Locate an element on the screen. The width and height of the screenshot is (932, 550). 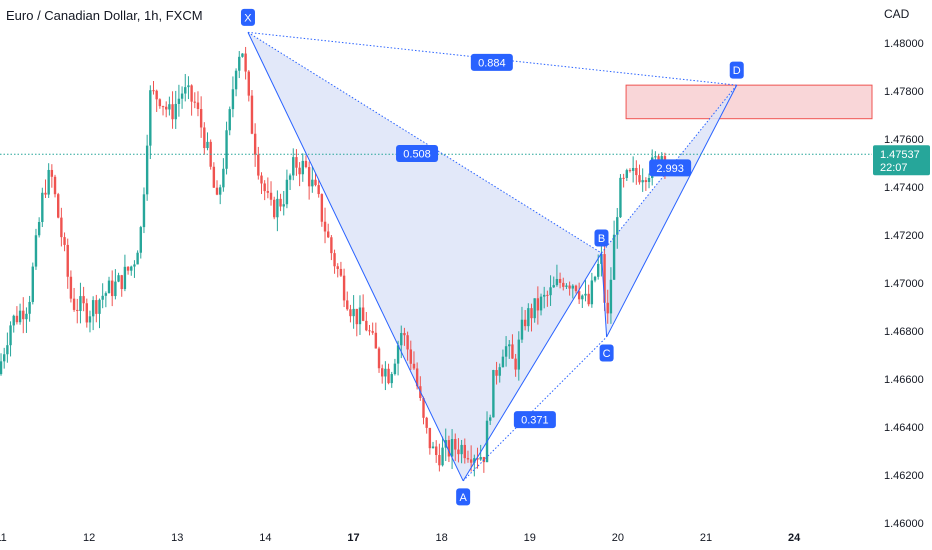
y-tick-label: 1.46000 is located at coordinates (904, 524).